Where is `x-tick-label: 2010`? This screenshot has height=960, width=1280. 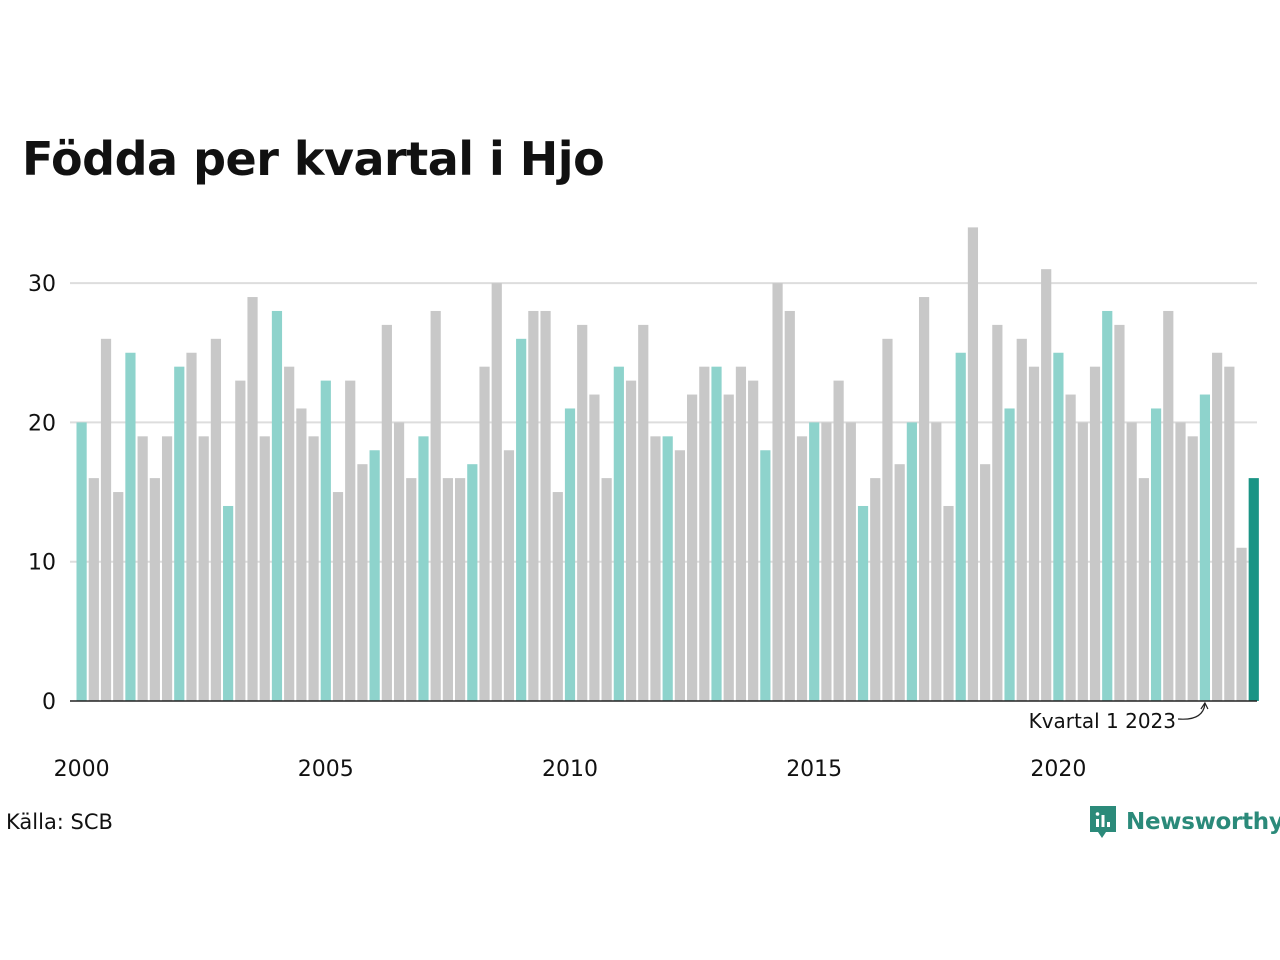 x-tick-label: 2010 is located at coordinates (570, 769).